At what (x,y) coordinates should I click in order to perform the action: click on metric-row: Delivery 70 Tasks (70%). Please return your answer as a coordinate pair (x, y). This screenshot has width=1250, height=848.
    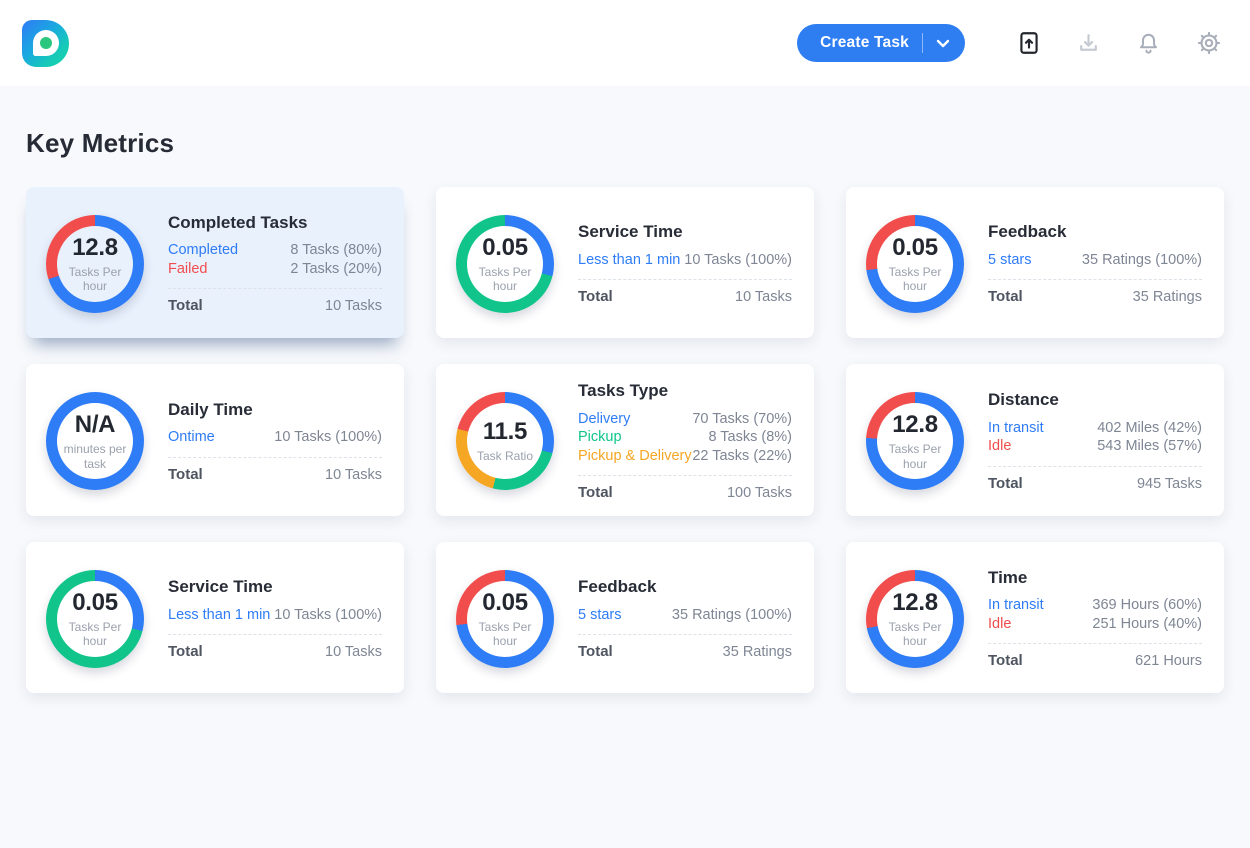
    Looking at the image, I should click on (685, 419).